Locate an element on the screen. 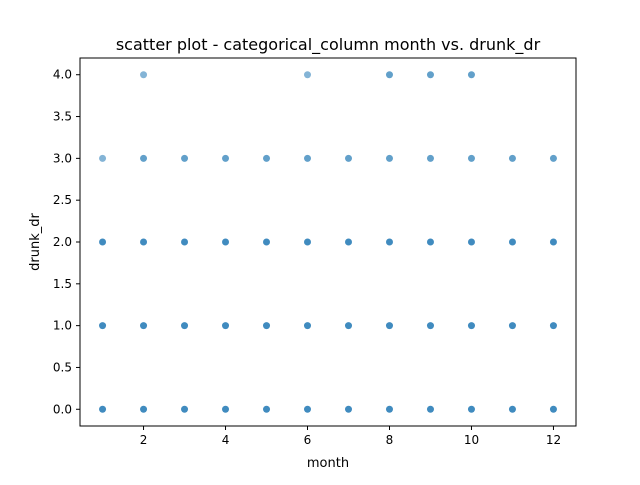  x-tick-label: 12 is located at coordinates (553, 440).